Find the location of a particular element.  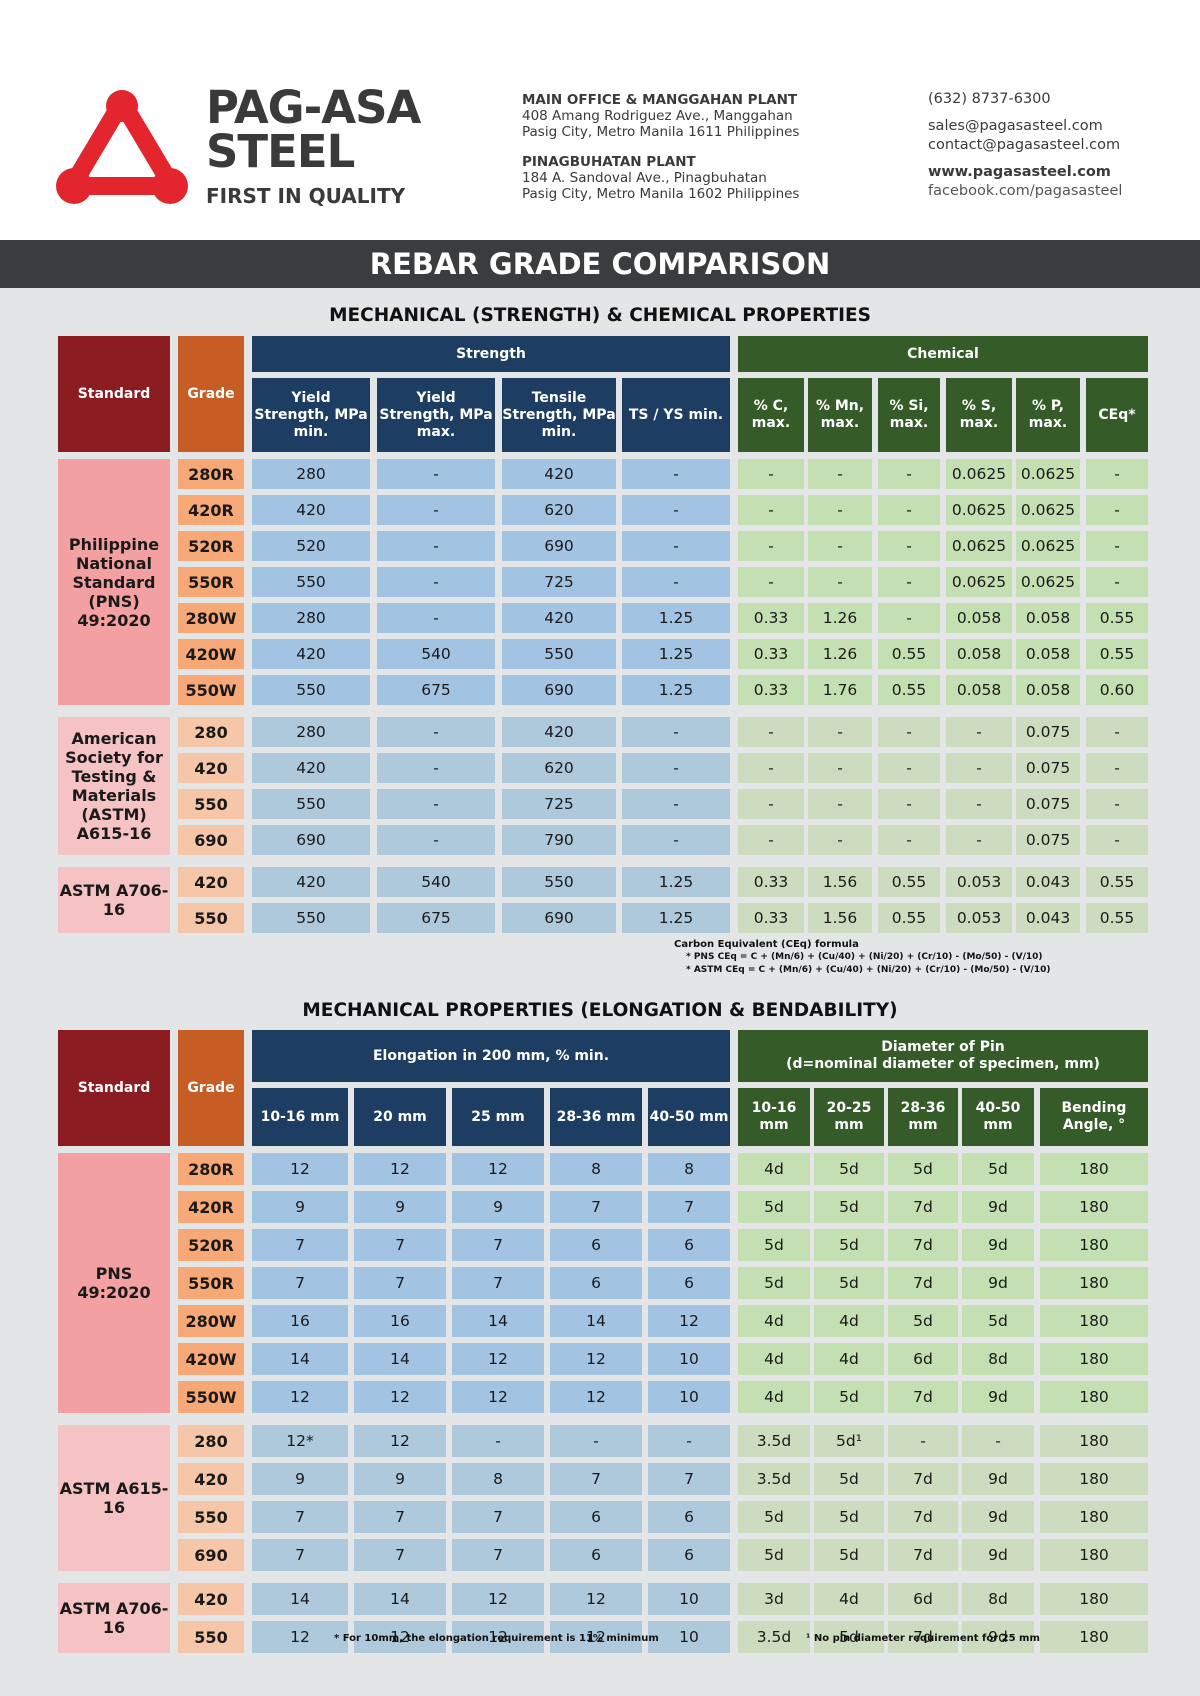

column-header: % S, max. is located at coordinates (979, 415).